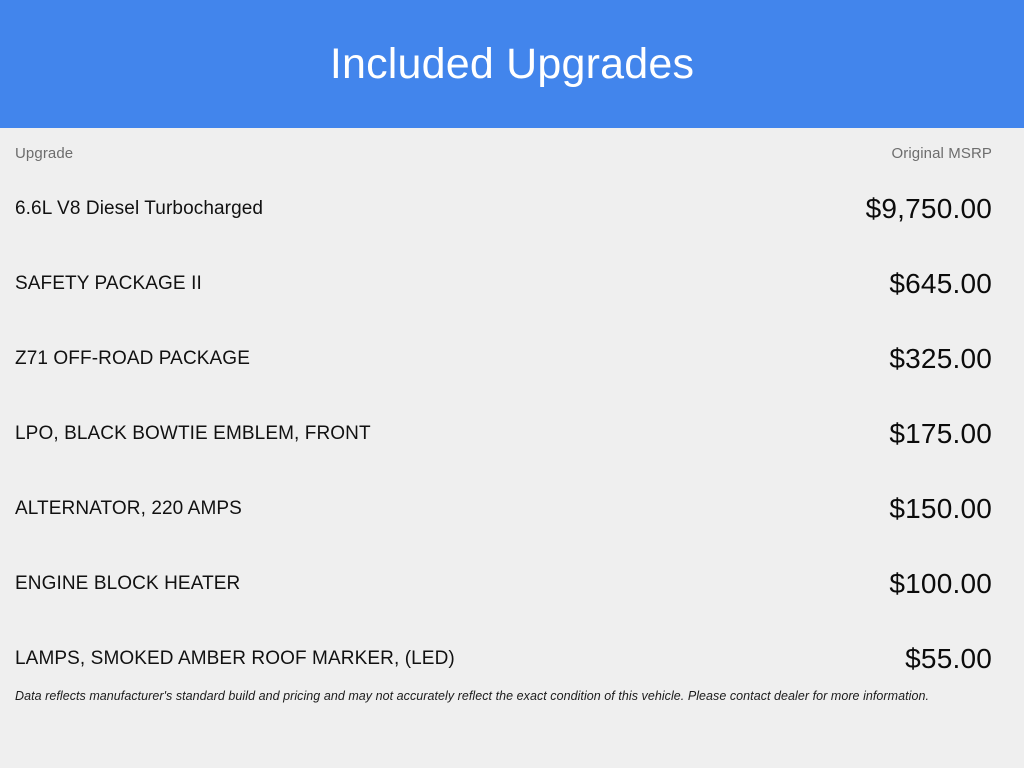 This screenshot has width=1024, height=768. I want to click on upgrade-name: ALTERNATOR, 220 AMPS, so click(128, 508).